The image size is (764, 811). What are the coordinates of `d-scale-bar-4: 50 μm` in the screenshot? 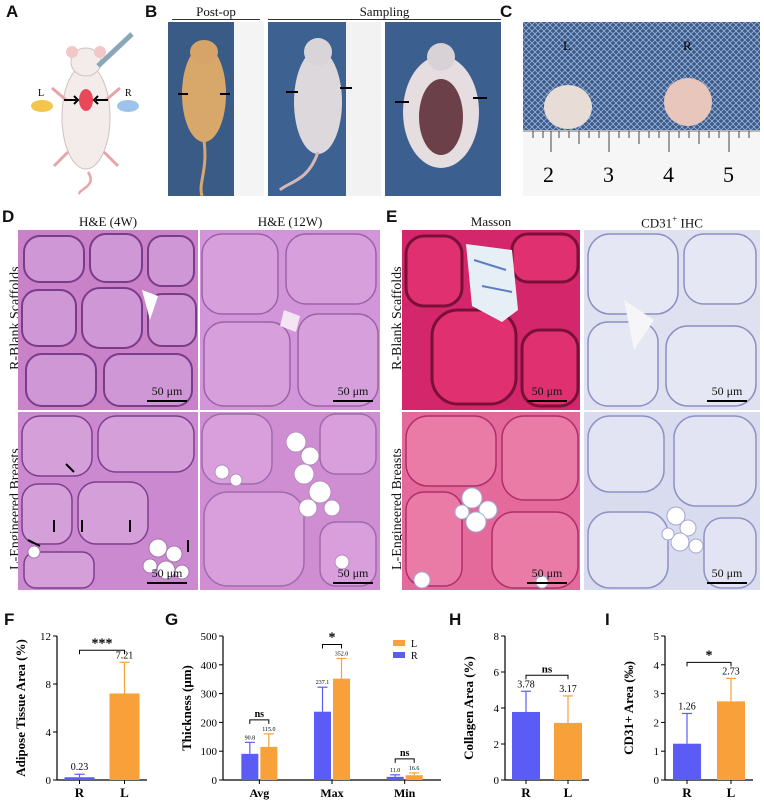 It's located at (353, 575).